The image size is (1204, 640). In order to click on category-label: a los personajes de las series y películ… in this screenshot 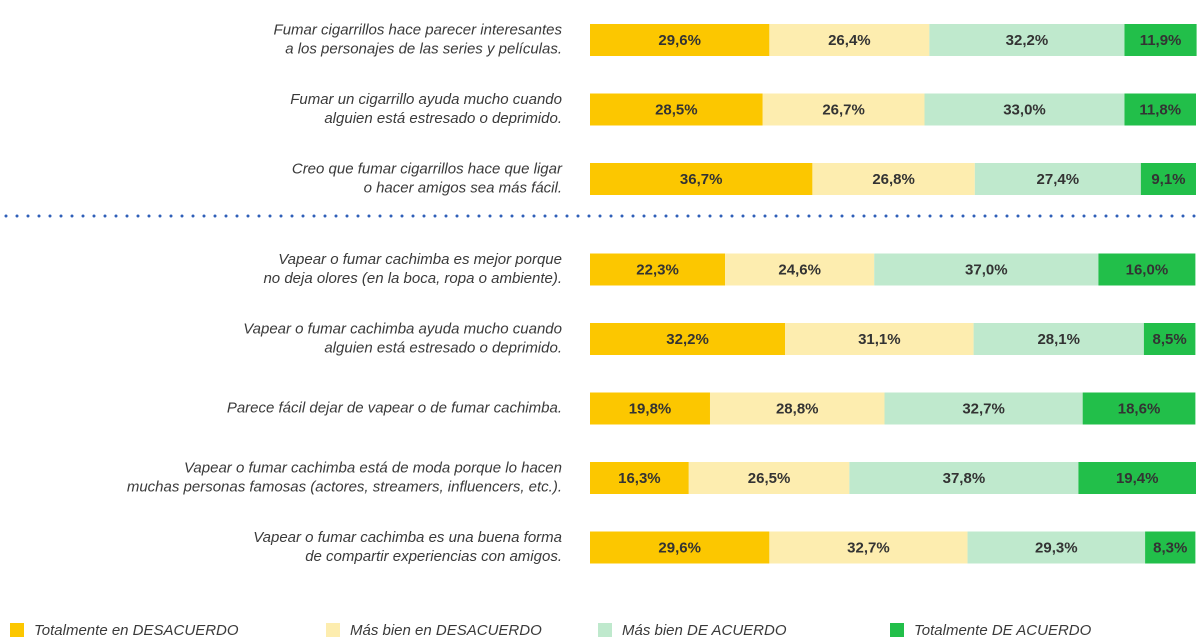, I will do `click(423, 48)`.